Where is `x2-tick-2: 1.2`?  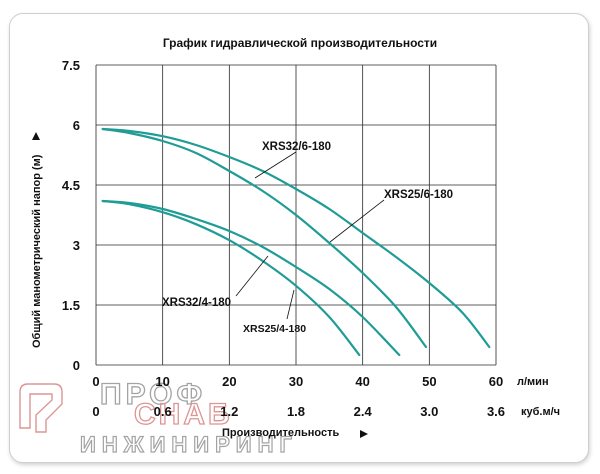
x2-tick-2: 1.2 is located at coordinates (229, 411).